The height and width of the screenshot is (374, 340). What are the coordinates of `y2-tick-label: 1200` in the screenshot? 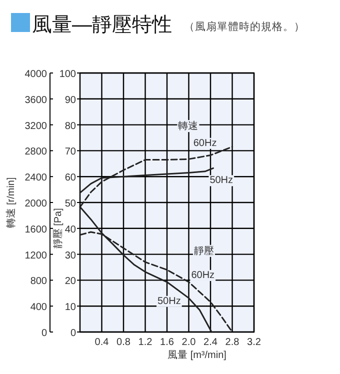 It's located at (36, 256).